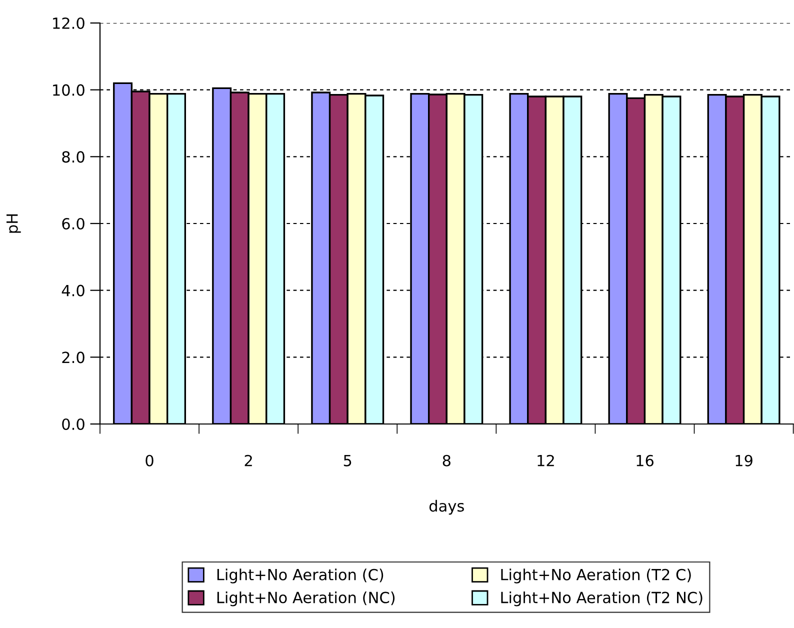 The image size is (794, 628). What do you see at coordinates (446, 507) in the screenshot?
I see `x-axis-title: days` at bounding box center [446, 507].